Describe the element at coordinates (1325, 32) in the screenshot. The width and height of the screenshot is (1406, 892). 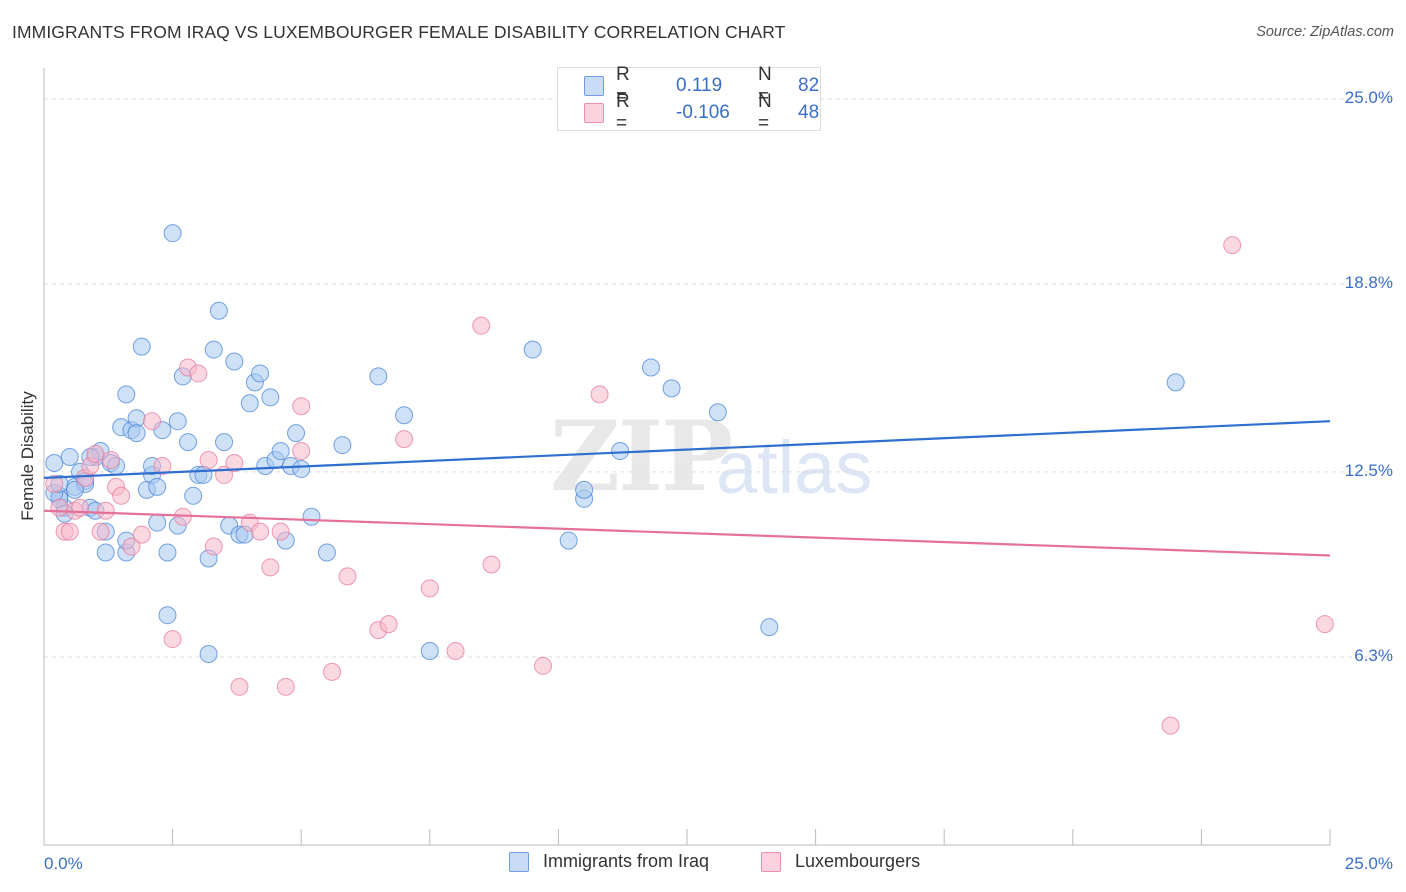
I see `source-credit: Source: ZipAtlas.com` at that location.